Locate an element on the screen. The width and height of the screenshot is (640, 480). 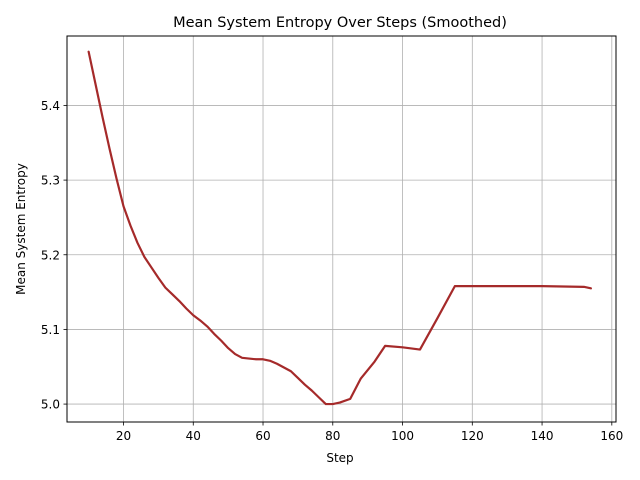
y-tick-label: 5.4 is located at coordinates (50, 106).